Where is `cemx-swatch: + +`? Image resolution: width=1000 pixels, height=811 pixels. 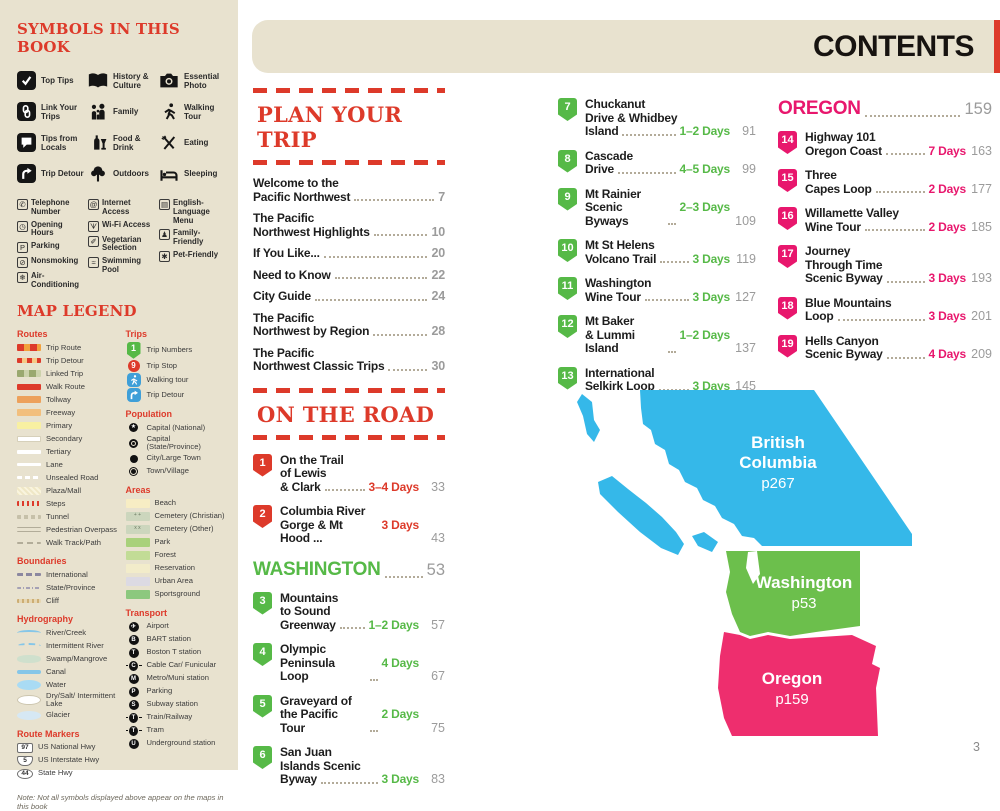
cemx-swatch: + + is located at coordinates (137, 517).